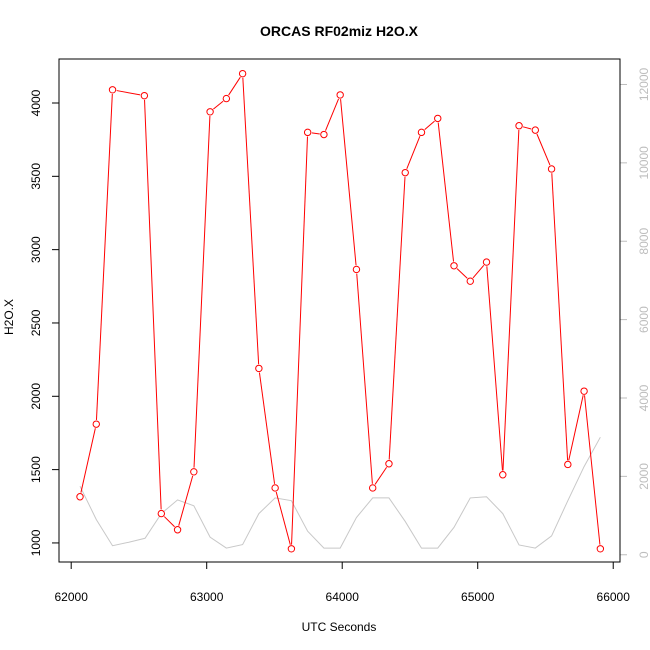  Describe the element at coordinates (339, 627) in the screenshot. I see `x-axis-label: UTC Seconds` at that location.